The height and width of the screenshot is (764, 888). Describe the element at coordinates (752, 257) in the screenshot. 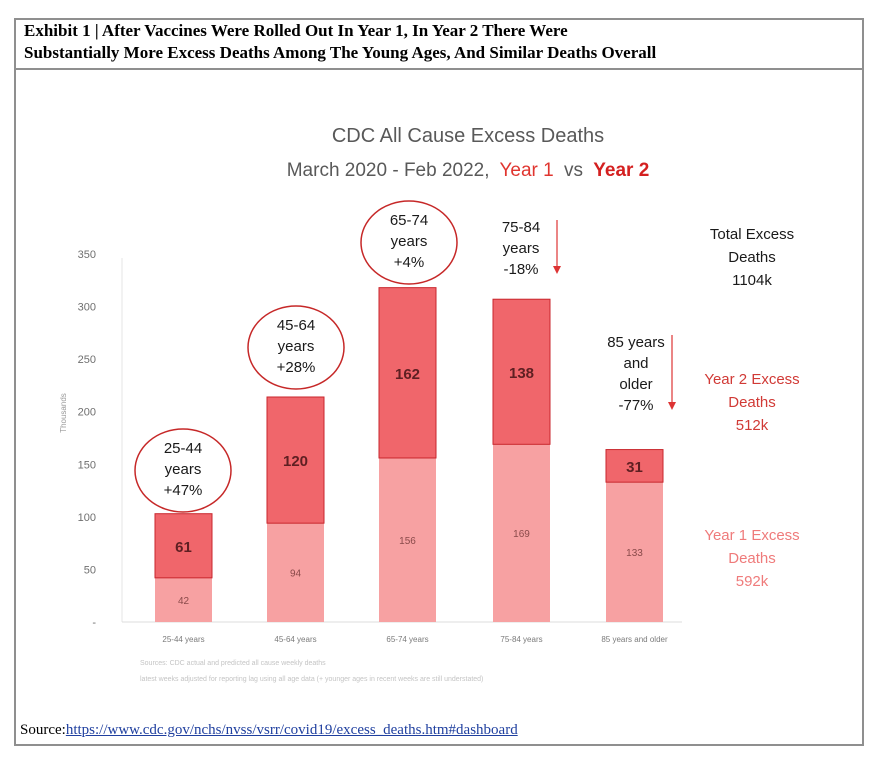

I see `total-excess-label: Deaths` at that location.